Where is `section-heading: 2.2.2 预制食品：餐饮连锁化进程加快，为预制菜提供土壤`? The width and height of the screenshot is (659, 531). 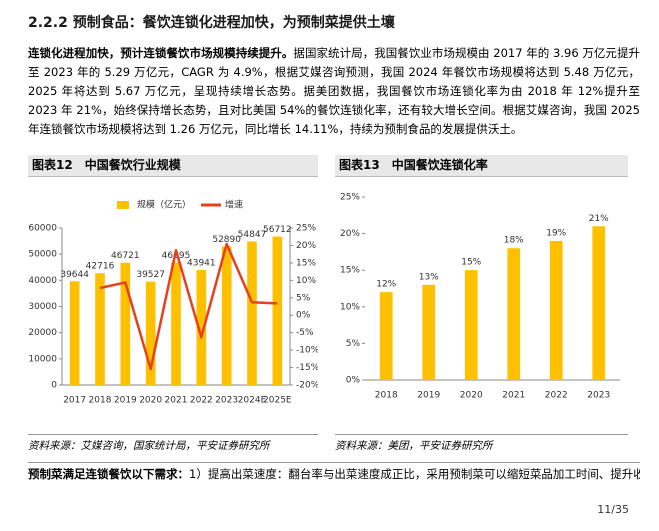
section-heading: 2.2.2 预制食品：餐饮连锁化进程加快，为预制菜提供土壤 is located at coordinates (211, 23).